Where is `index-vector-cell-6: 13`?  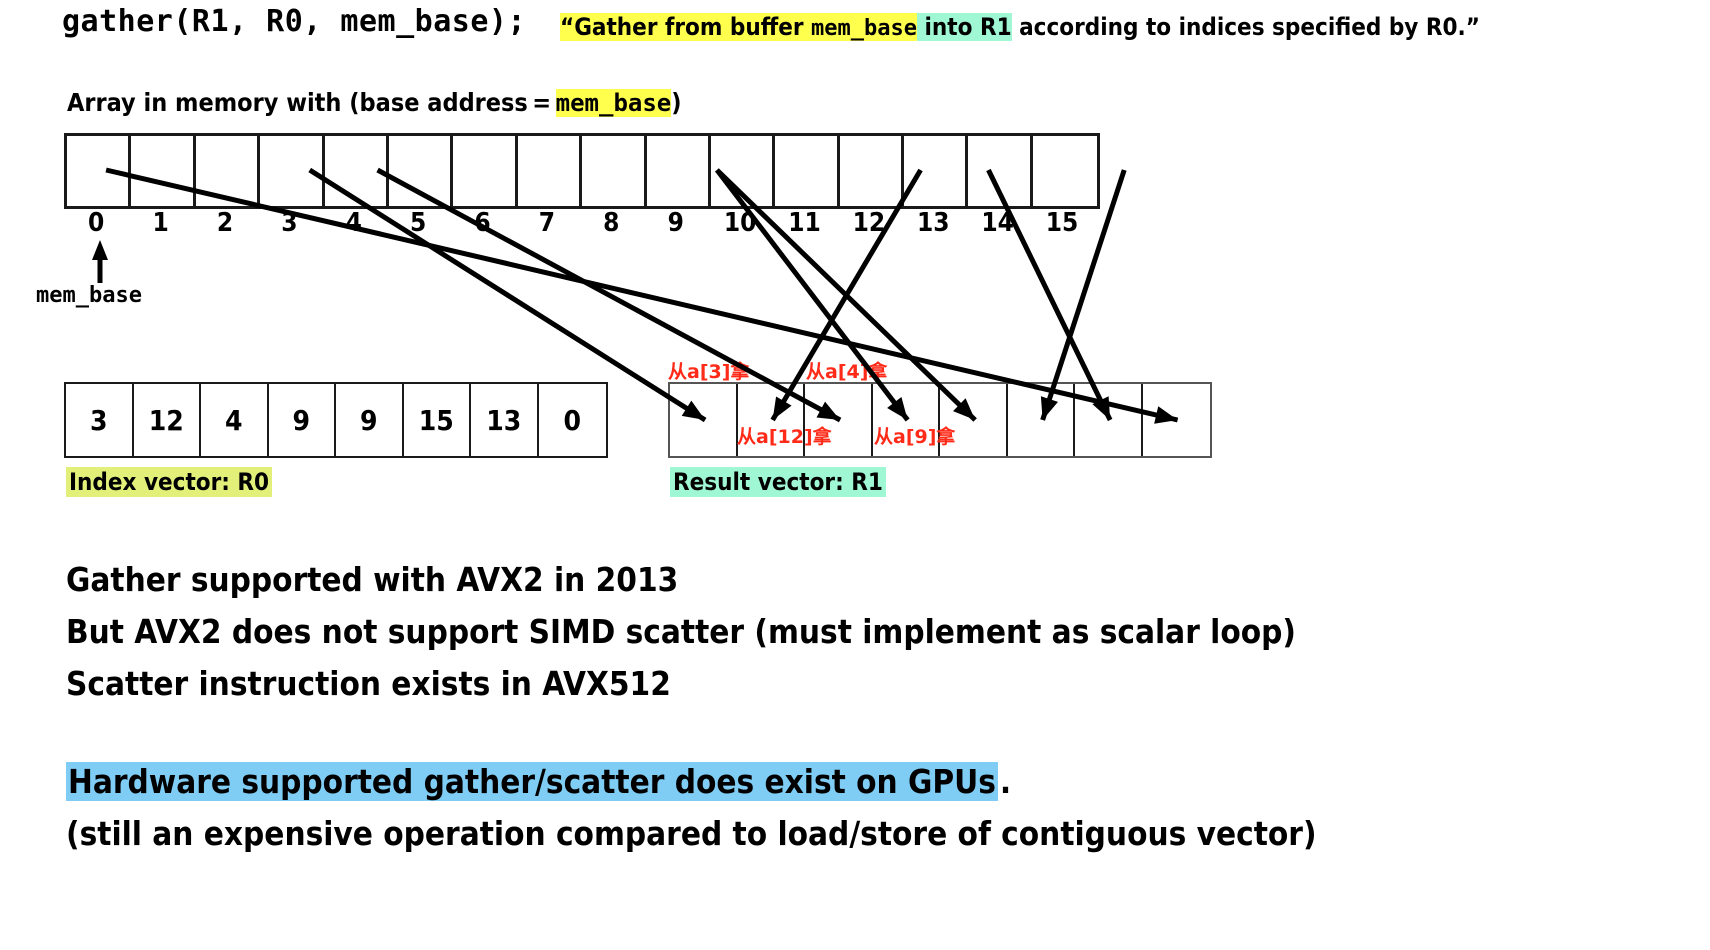
index-vector-cell-6: 13 is located at coordinates (505, 420).